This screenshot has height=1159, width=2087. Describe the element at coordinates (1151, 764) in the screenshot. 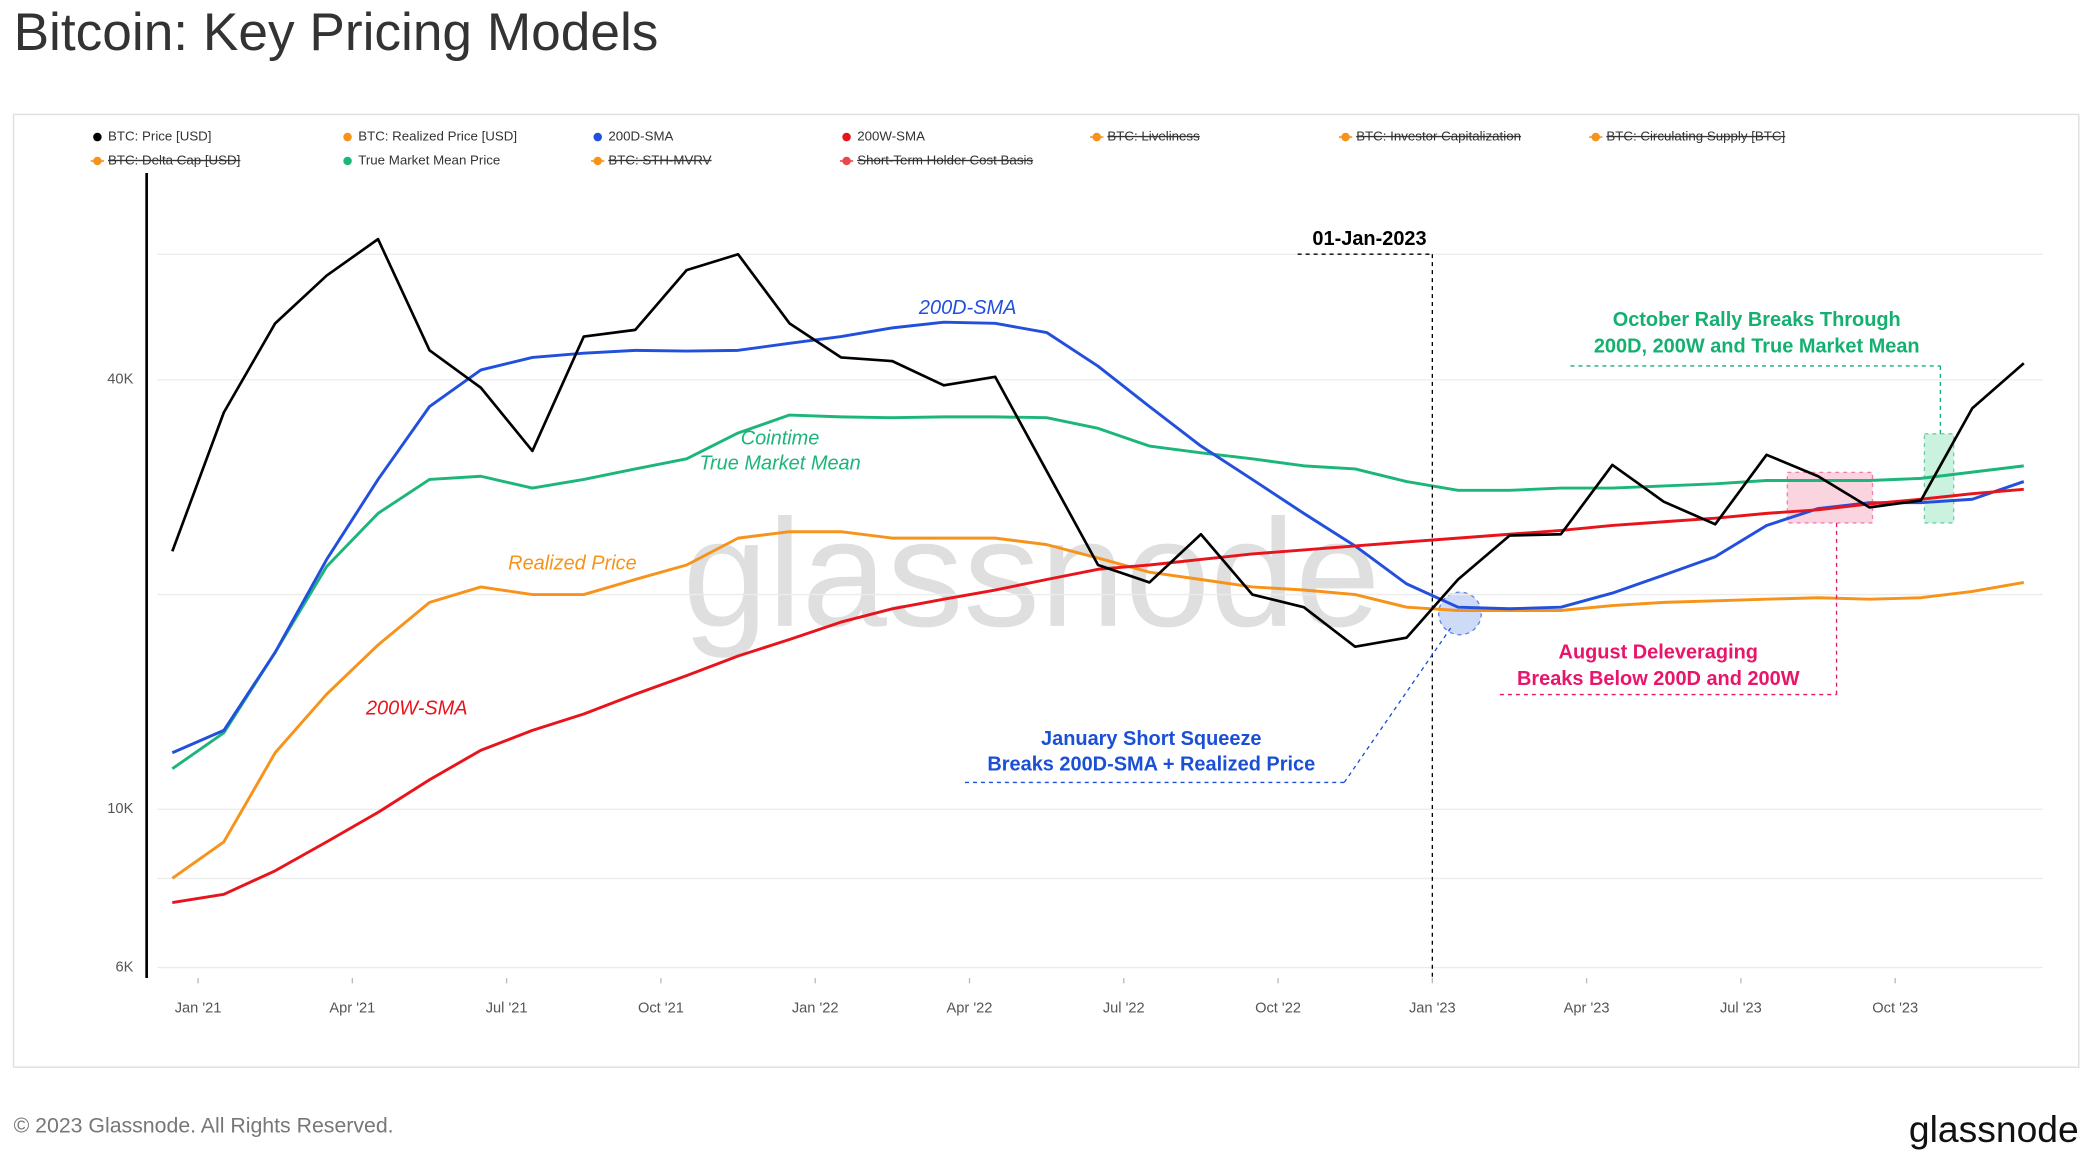

I see `annotation: Breaks 200D-SMA + Realized Price` at that location.